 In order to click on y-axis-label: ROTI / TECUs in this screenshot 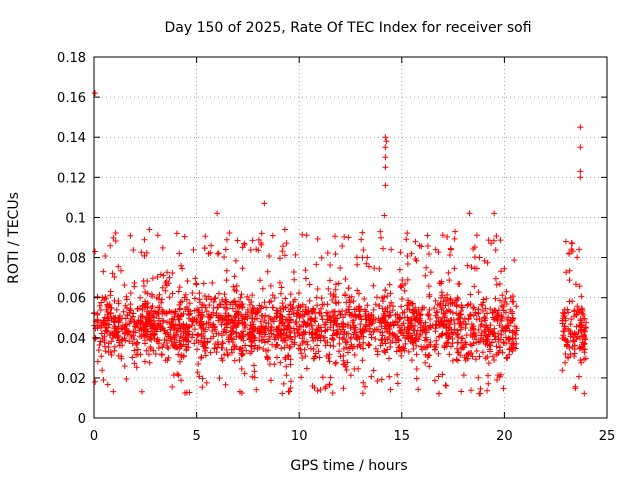, I will do `click(14, 238)`.